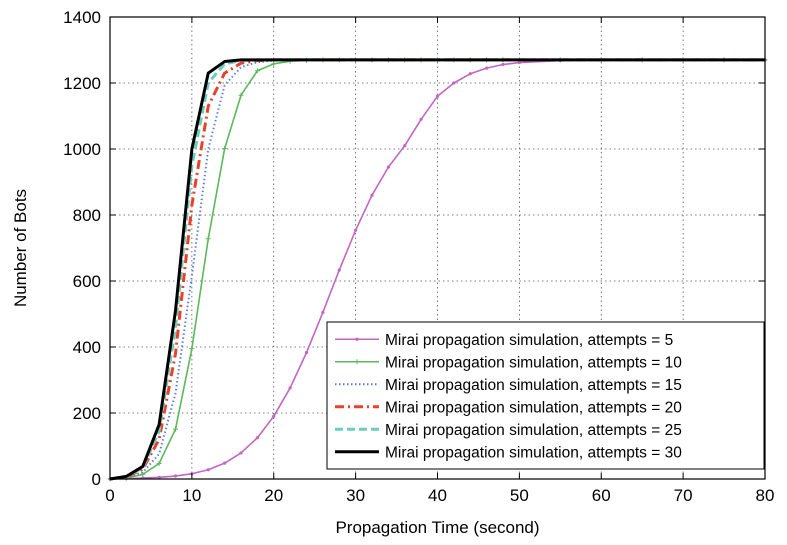  Describe the element at coordinates (82, 83) in the screenshot. I see `y-tick-label: 1200` at that location.